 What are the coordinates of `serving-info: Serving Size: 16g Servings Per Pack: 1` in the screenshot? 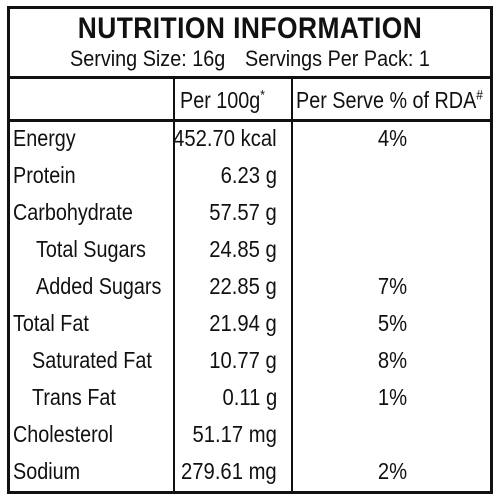 It's located at (250, 59).